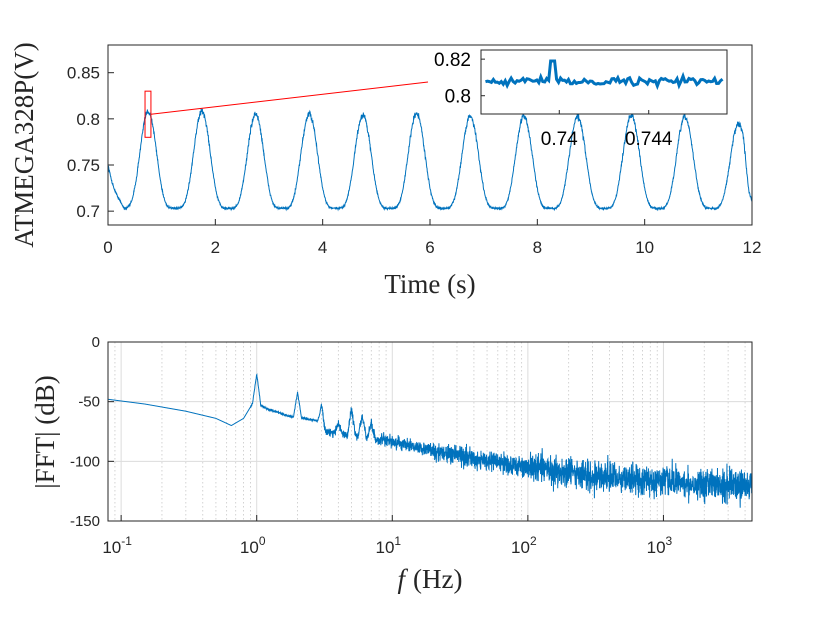 Image resolution: width=830 pixels, height=623 pixels. What do you see at coordinates (429, 247) in the screenshot?
I see `x-tick-label: 6` at bounding box center [429, 247].